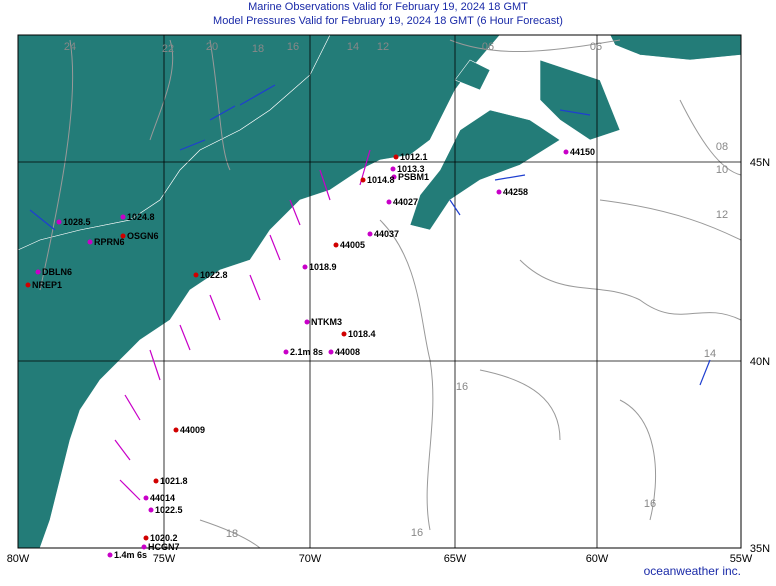 The height and width of the screenshot is (586, 776). Describe the element at coordinates (164, 547) in the screenshot. I see `station-label: HCGN7` at that location.